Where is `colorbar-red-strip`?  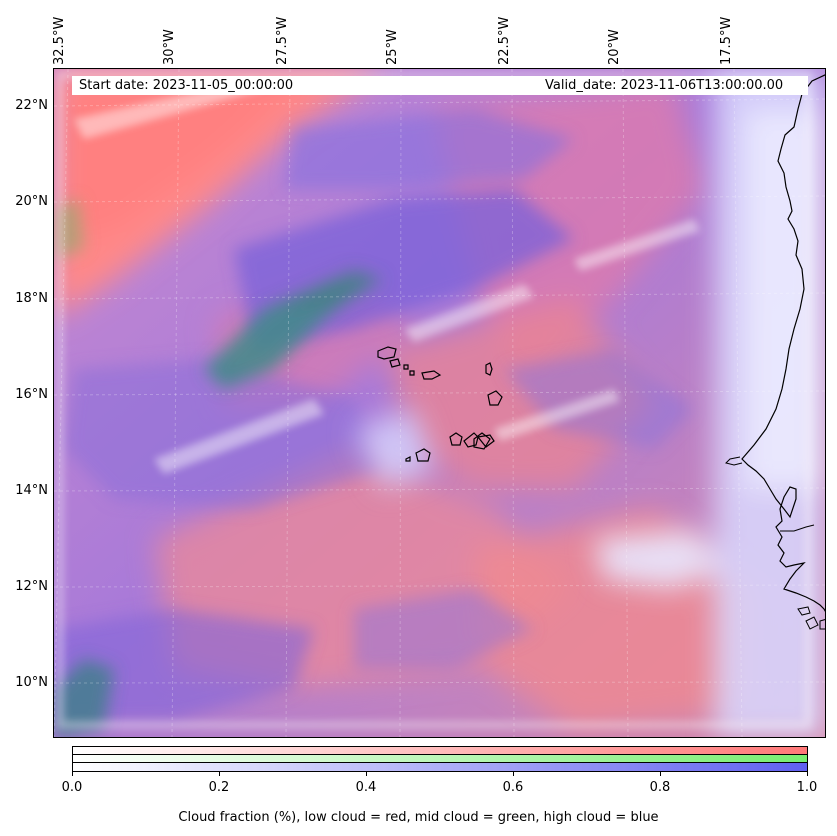 colorbar-red-strip is located at coordinates (440, 751).